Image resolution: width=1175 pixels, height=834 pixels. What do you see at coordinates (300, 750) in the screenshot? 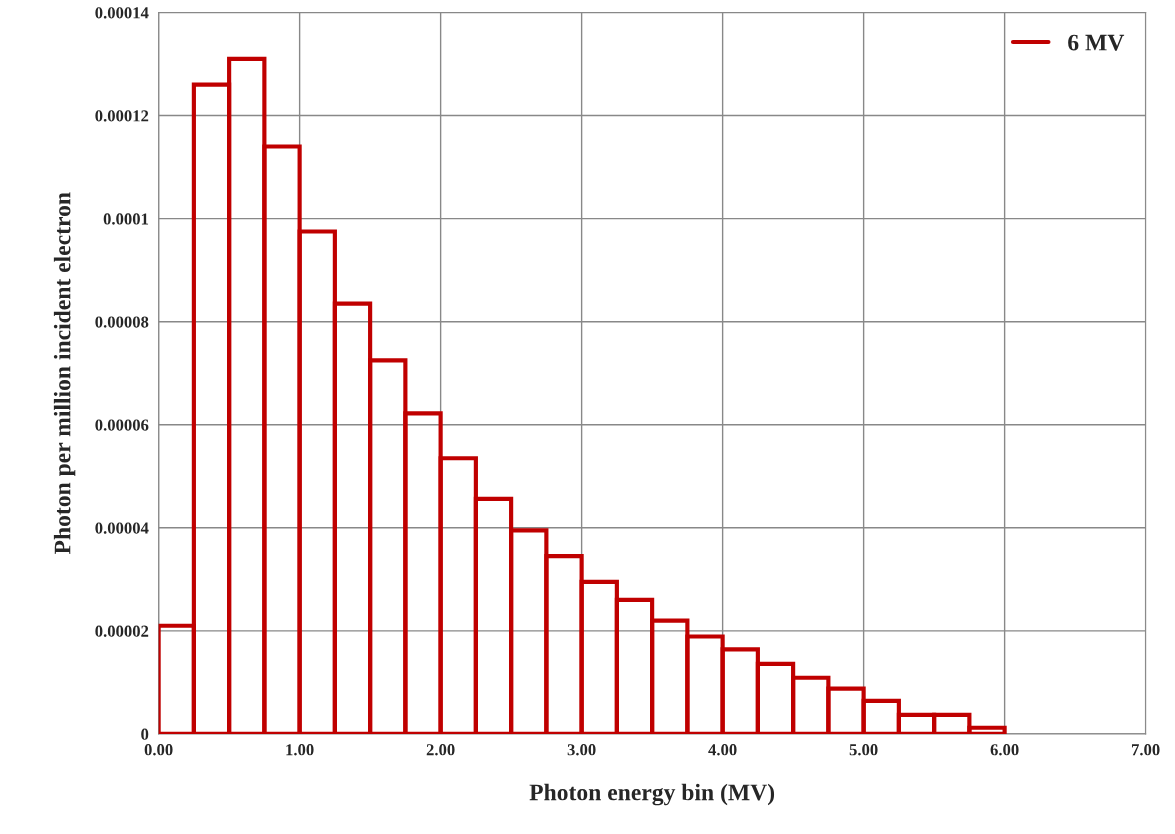
I see `x-tick-label: 1.00` at bounding box center [300, 750].